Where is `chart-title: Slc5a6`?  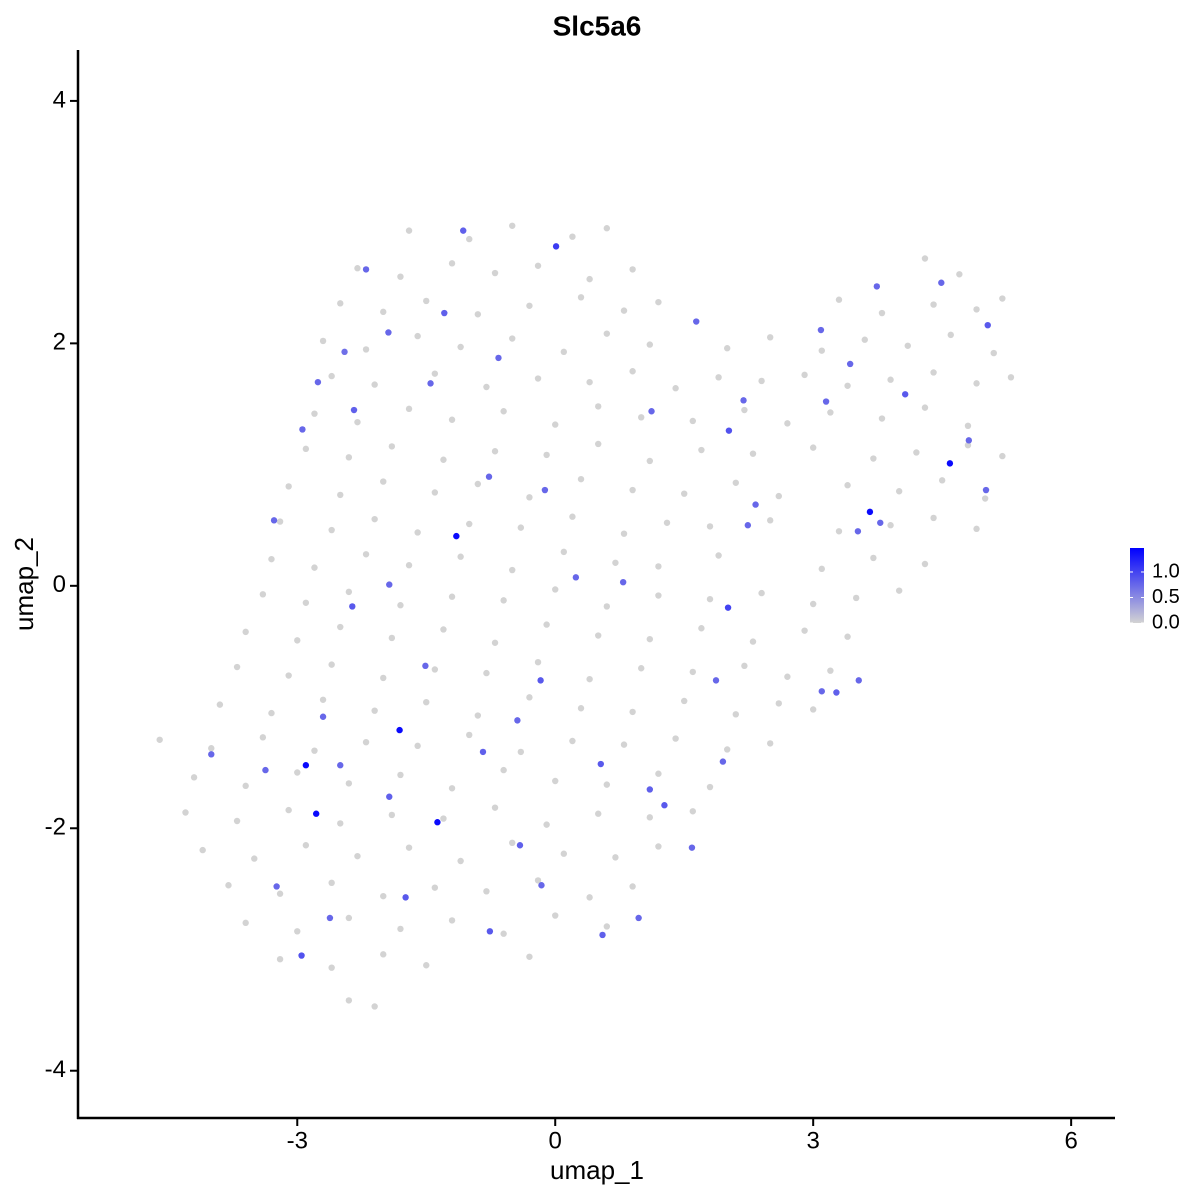 chart-title: Slc5a6 is located at coordinates (597, 25).